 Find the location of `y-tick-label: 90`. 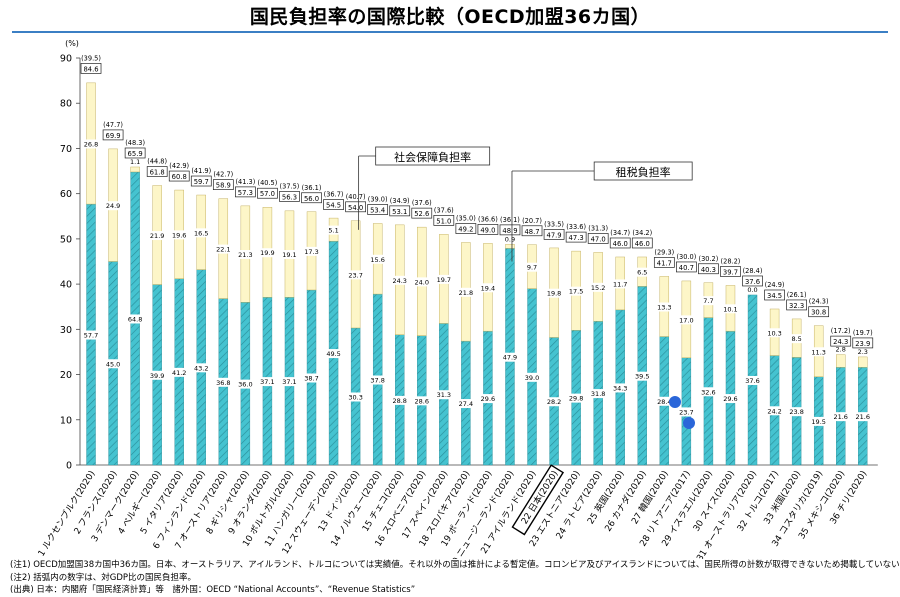

y-tick-label: 90 is located at coordinates (66, 59).